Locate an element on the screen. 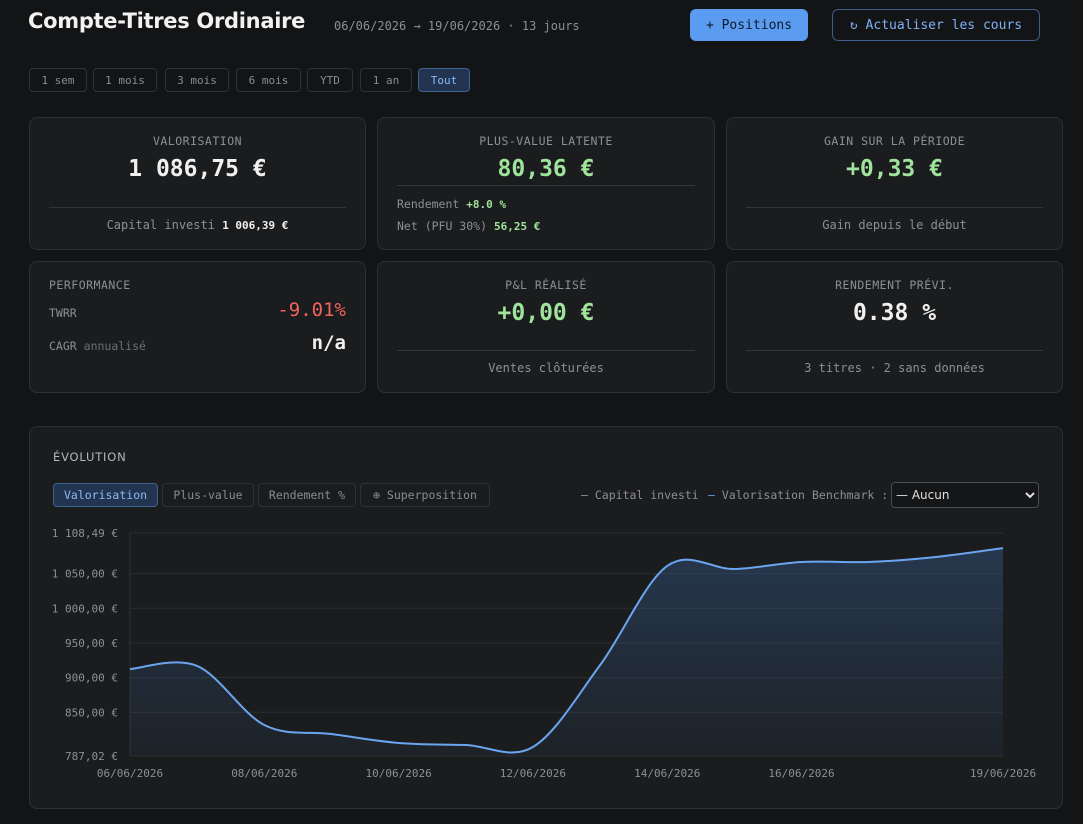 The image size is (1083, 824). row-label: Net (PFU 30%) is located at coordinates (442, 226).